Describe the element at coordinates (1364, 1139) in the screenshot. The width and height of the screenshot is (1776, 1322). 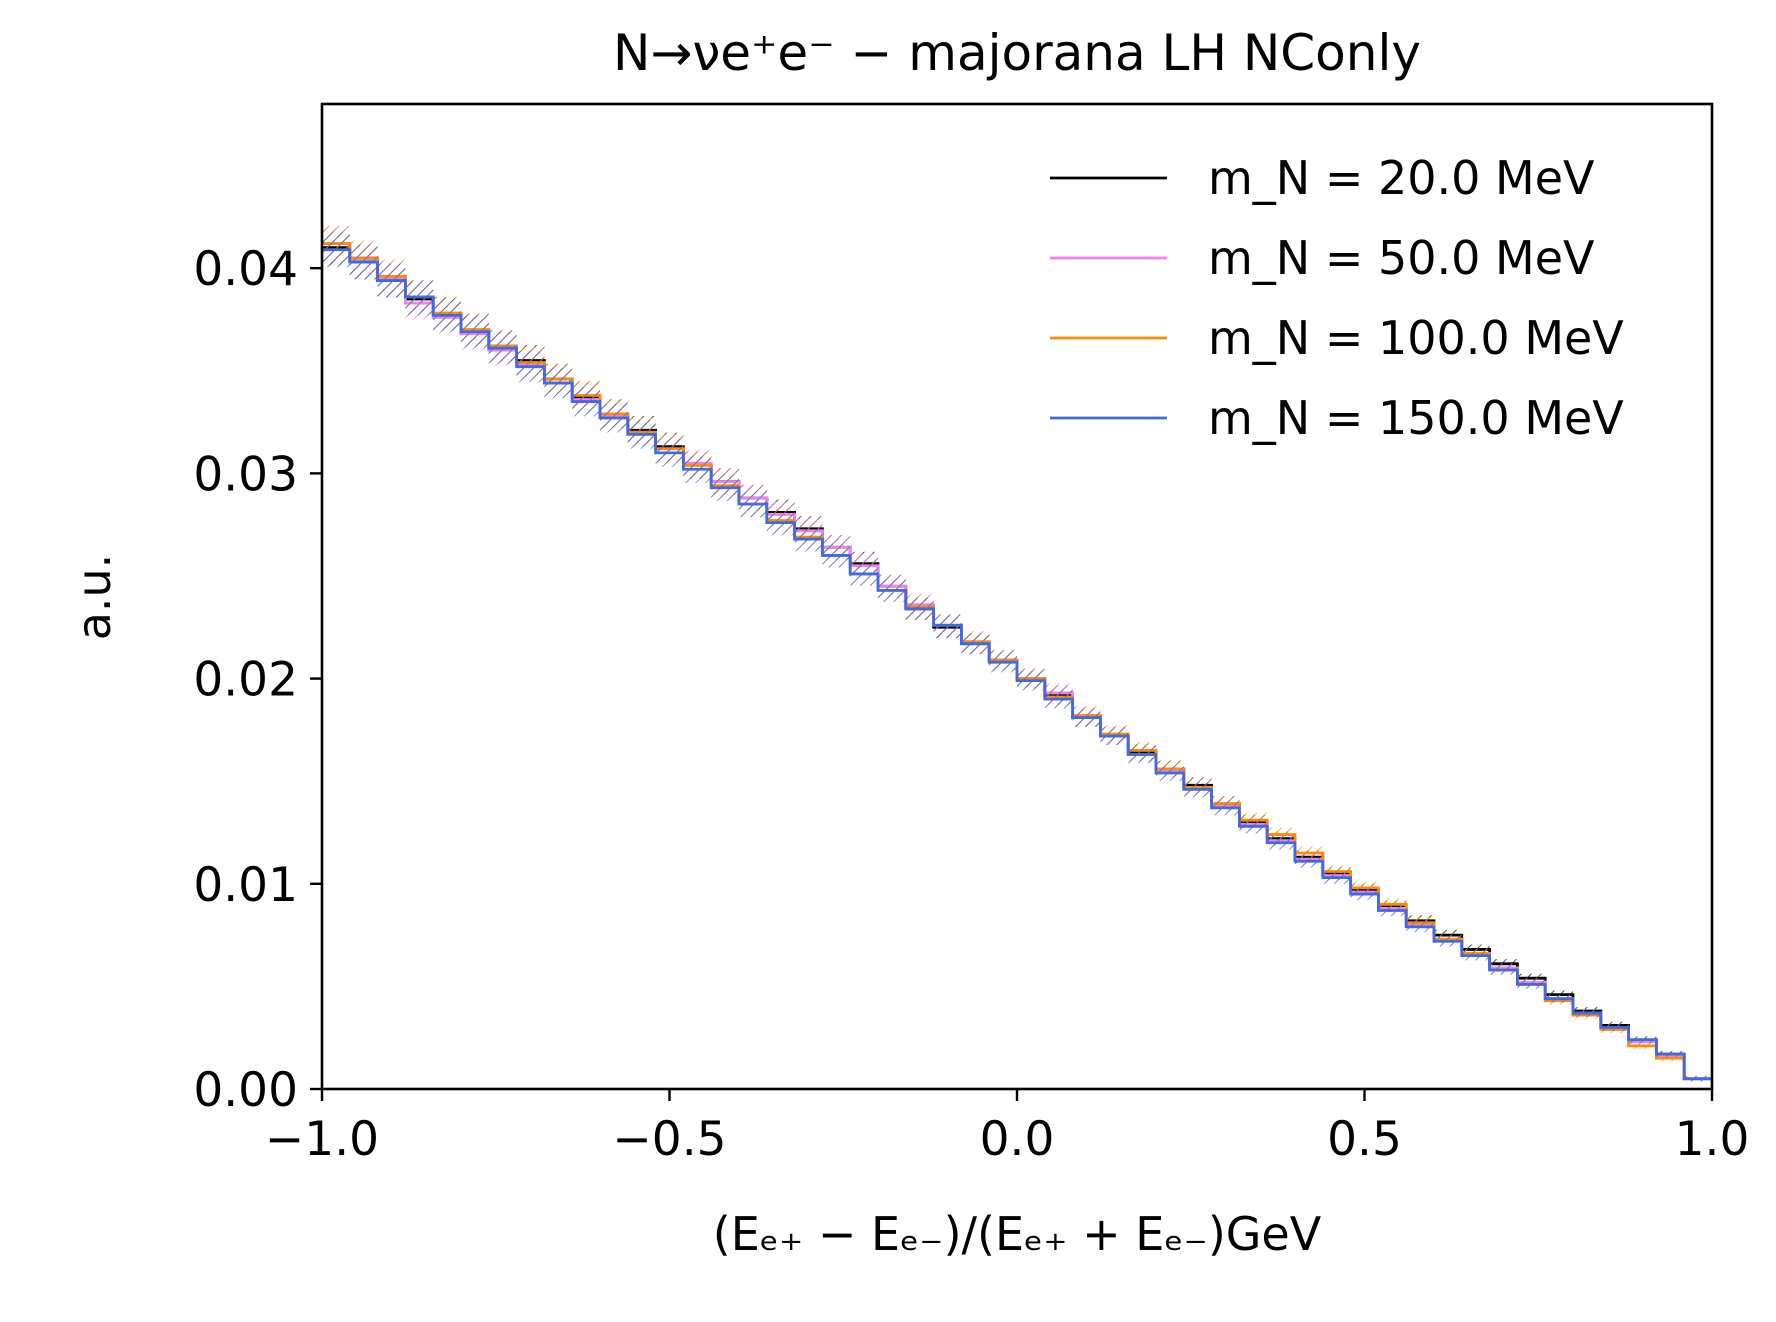
I see `x-tick-label: 0.5` at that location.